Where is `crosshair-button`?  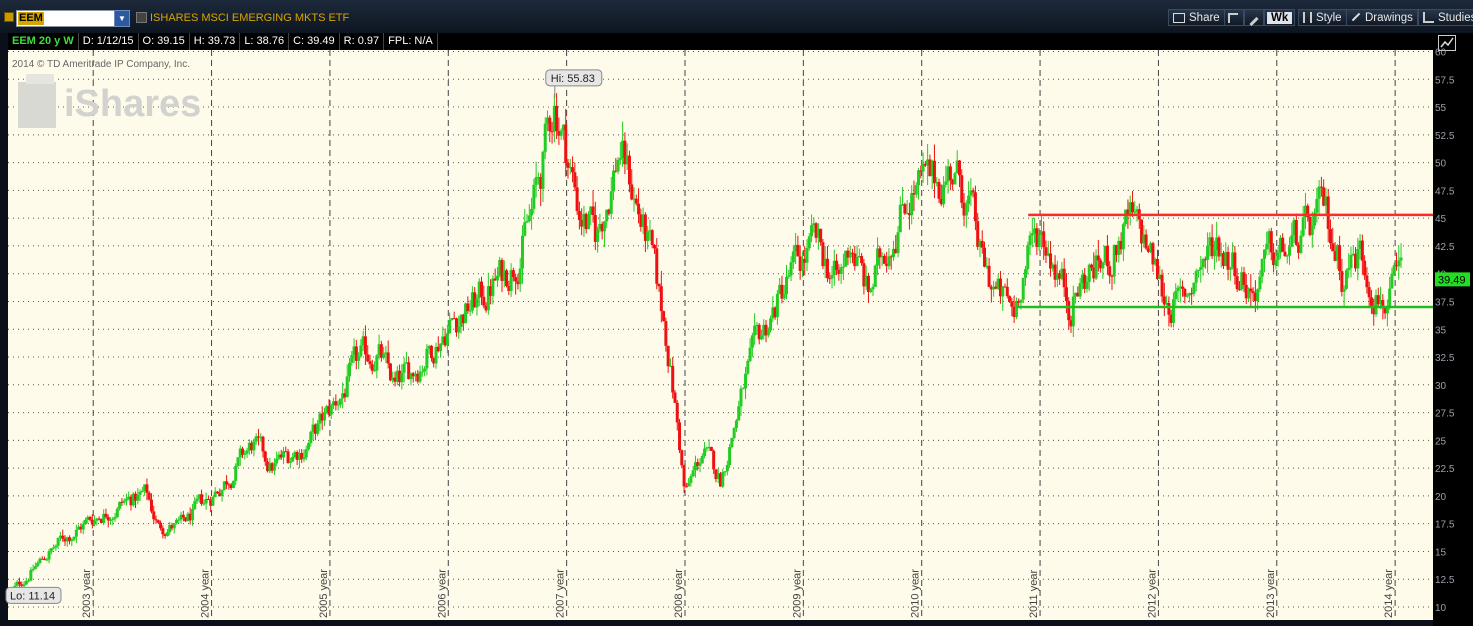
crosshair-button is located at coordinates (1234, 17).